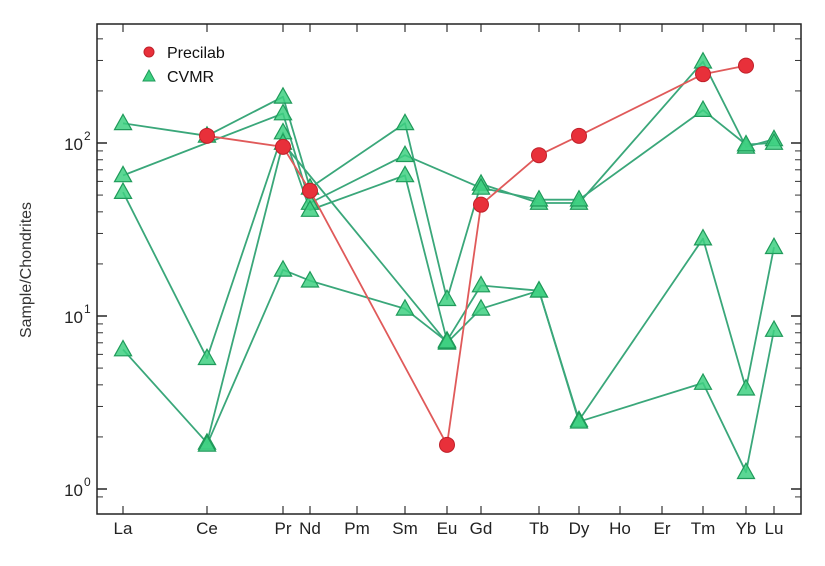 This screenshot has height=566, width=825. Describe the element at coordinates (87, 136) in the screenshot. I see `y-tick-exponent: 2` at that location.